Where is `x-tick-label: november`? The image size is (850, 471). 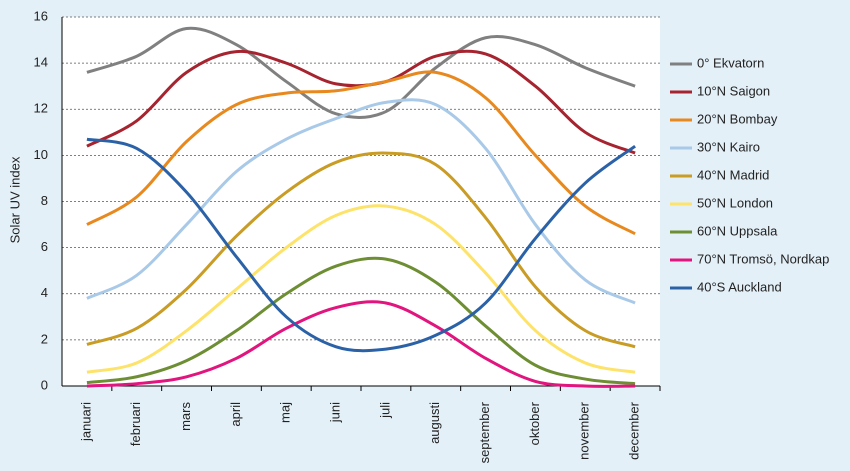 x-tick-label: november is located at coordinates (584, 430).